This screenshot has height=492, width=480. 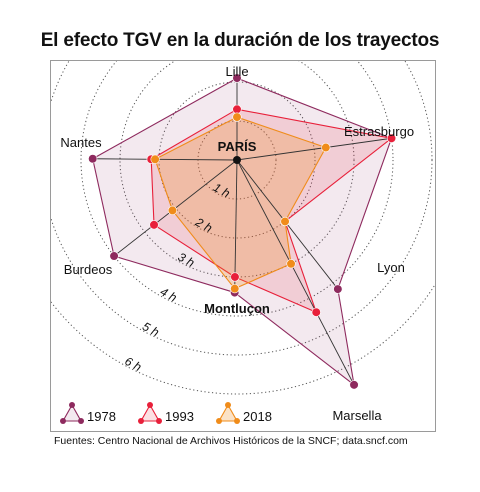 I want to click on city-label-6: Nantes, so click(x=81, y=142).